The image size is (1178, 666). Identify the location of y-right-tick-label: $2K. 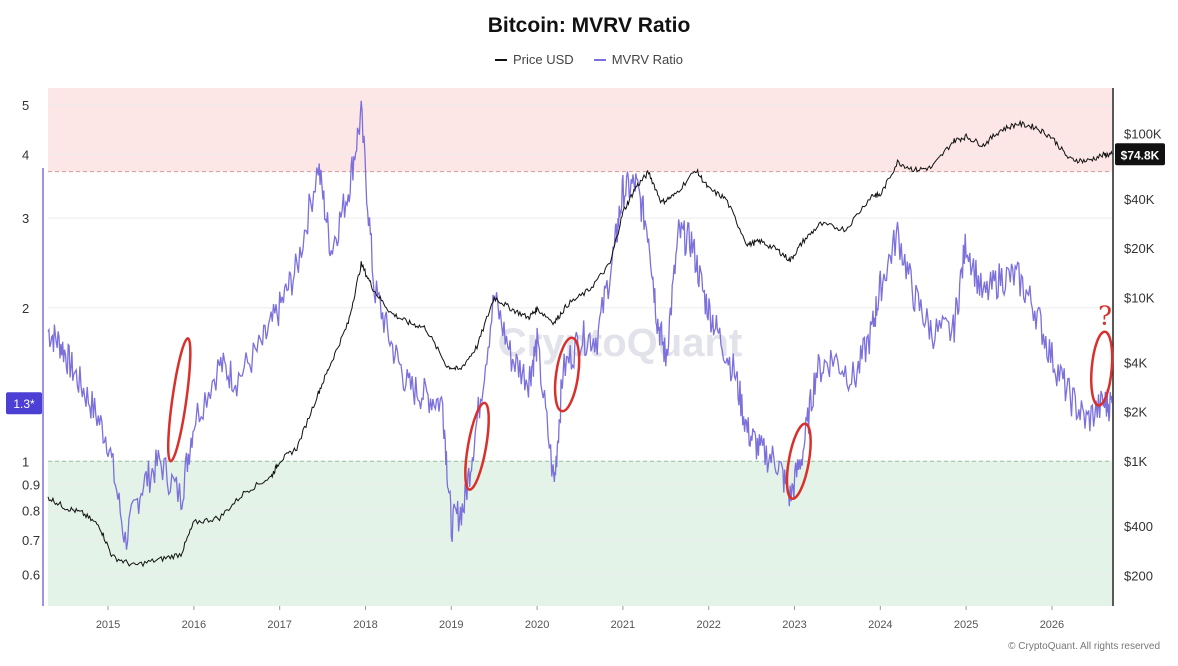
(1135, 412).